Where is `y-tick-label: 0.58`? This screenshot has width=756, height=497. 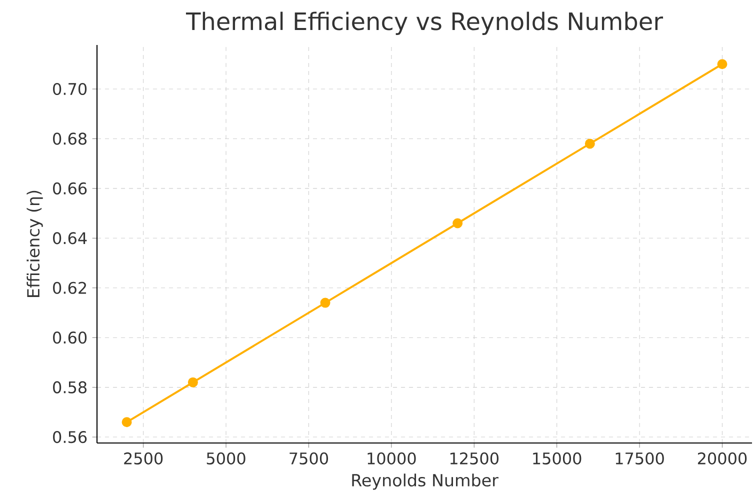
y-tick-label: 0.58 is located at coordinates (70, 387).